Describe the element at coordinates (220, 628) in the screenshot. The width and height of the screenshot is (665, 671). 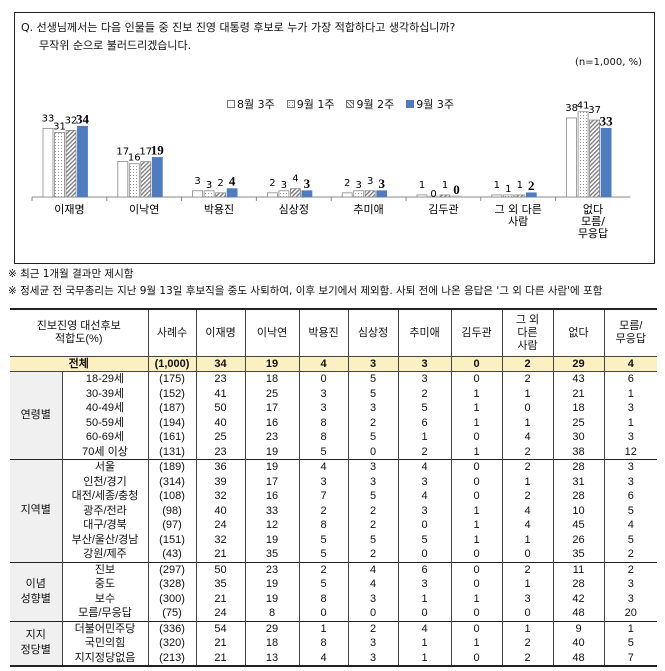
I see `cell: 54` at that location.